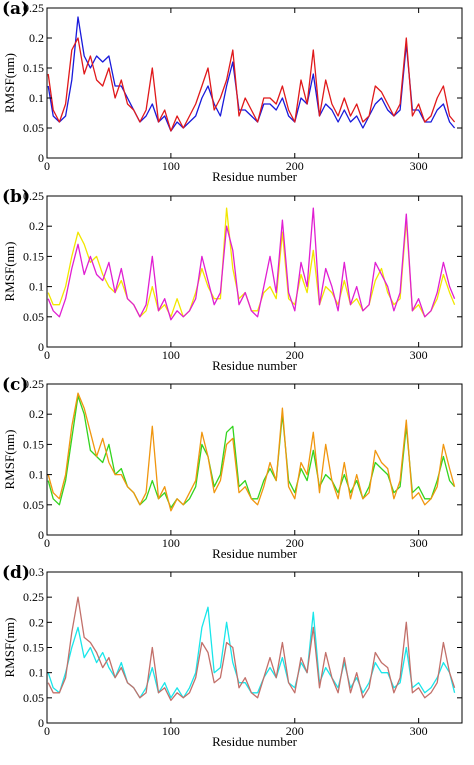 The height and width of the screenshot is (765, 474). I want to click on panel-label: (d), so click(16, 573).